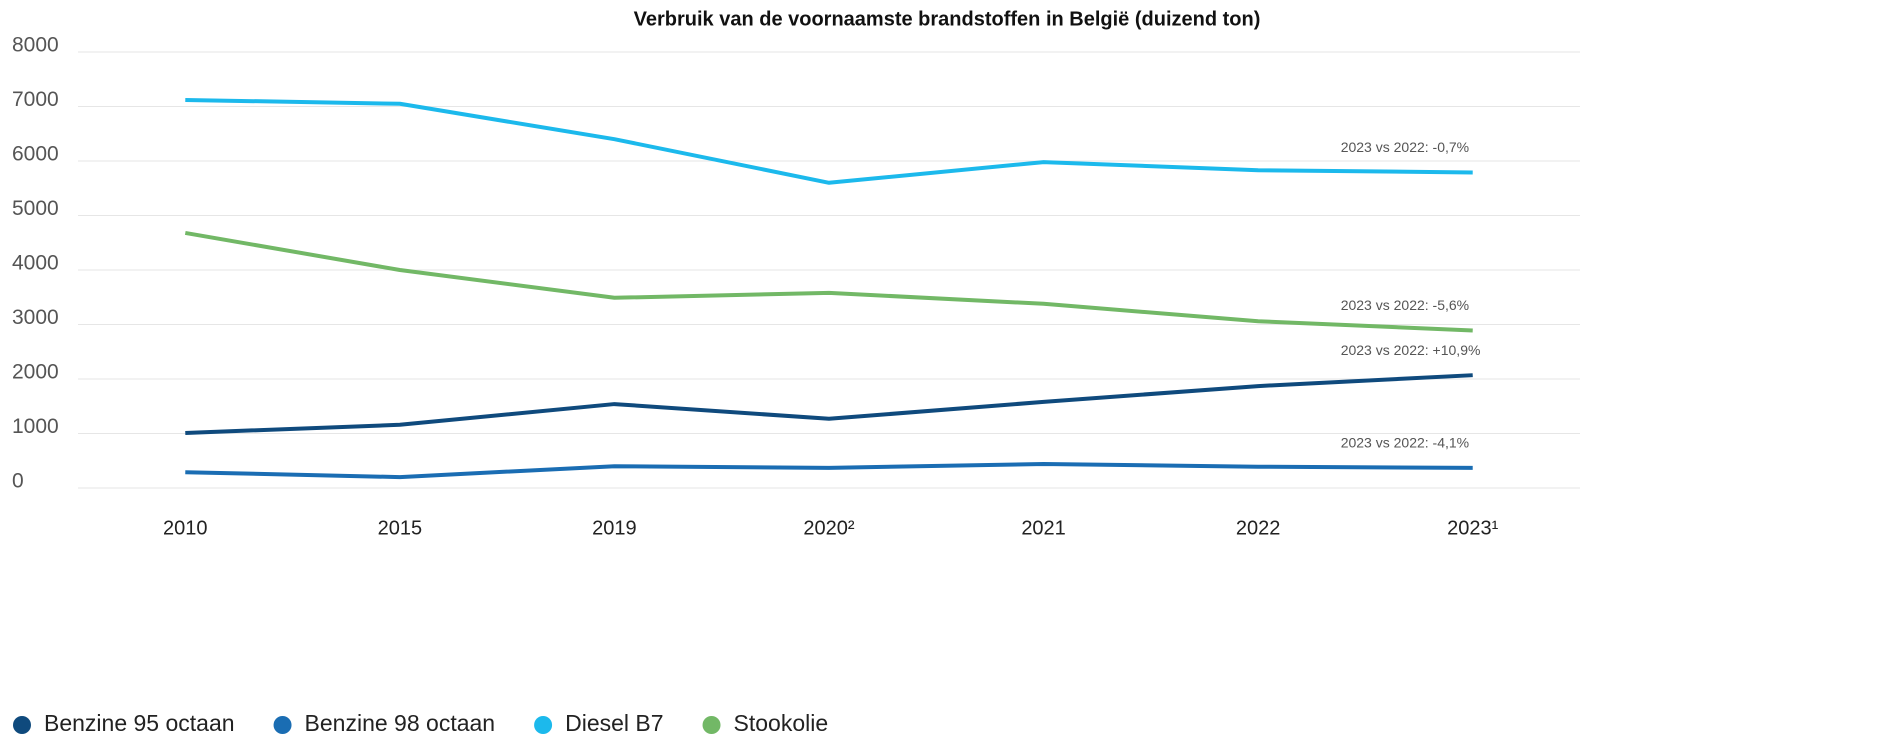  I want to click on x-tick-label: 2010, so click(185, 528).